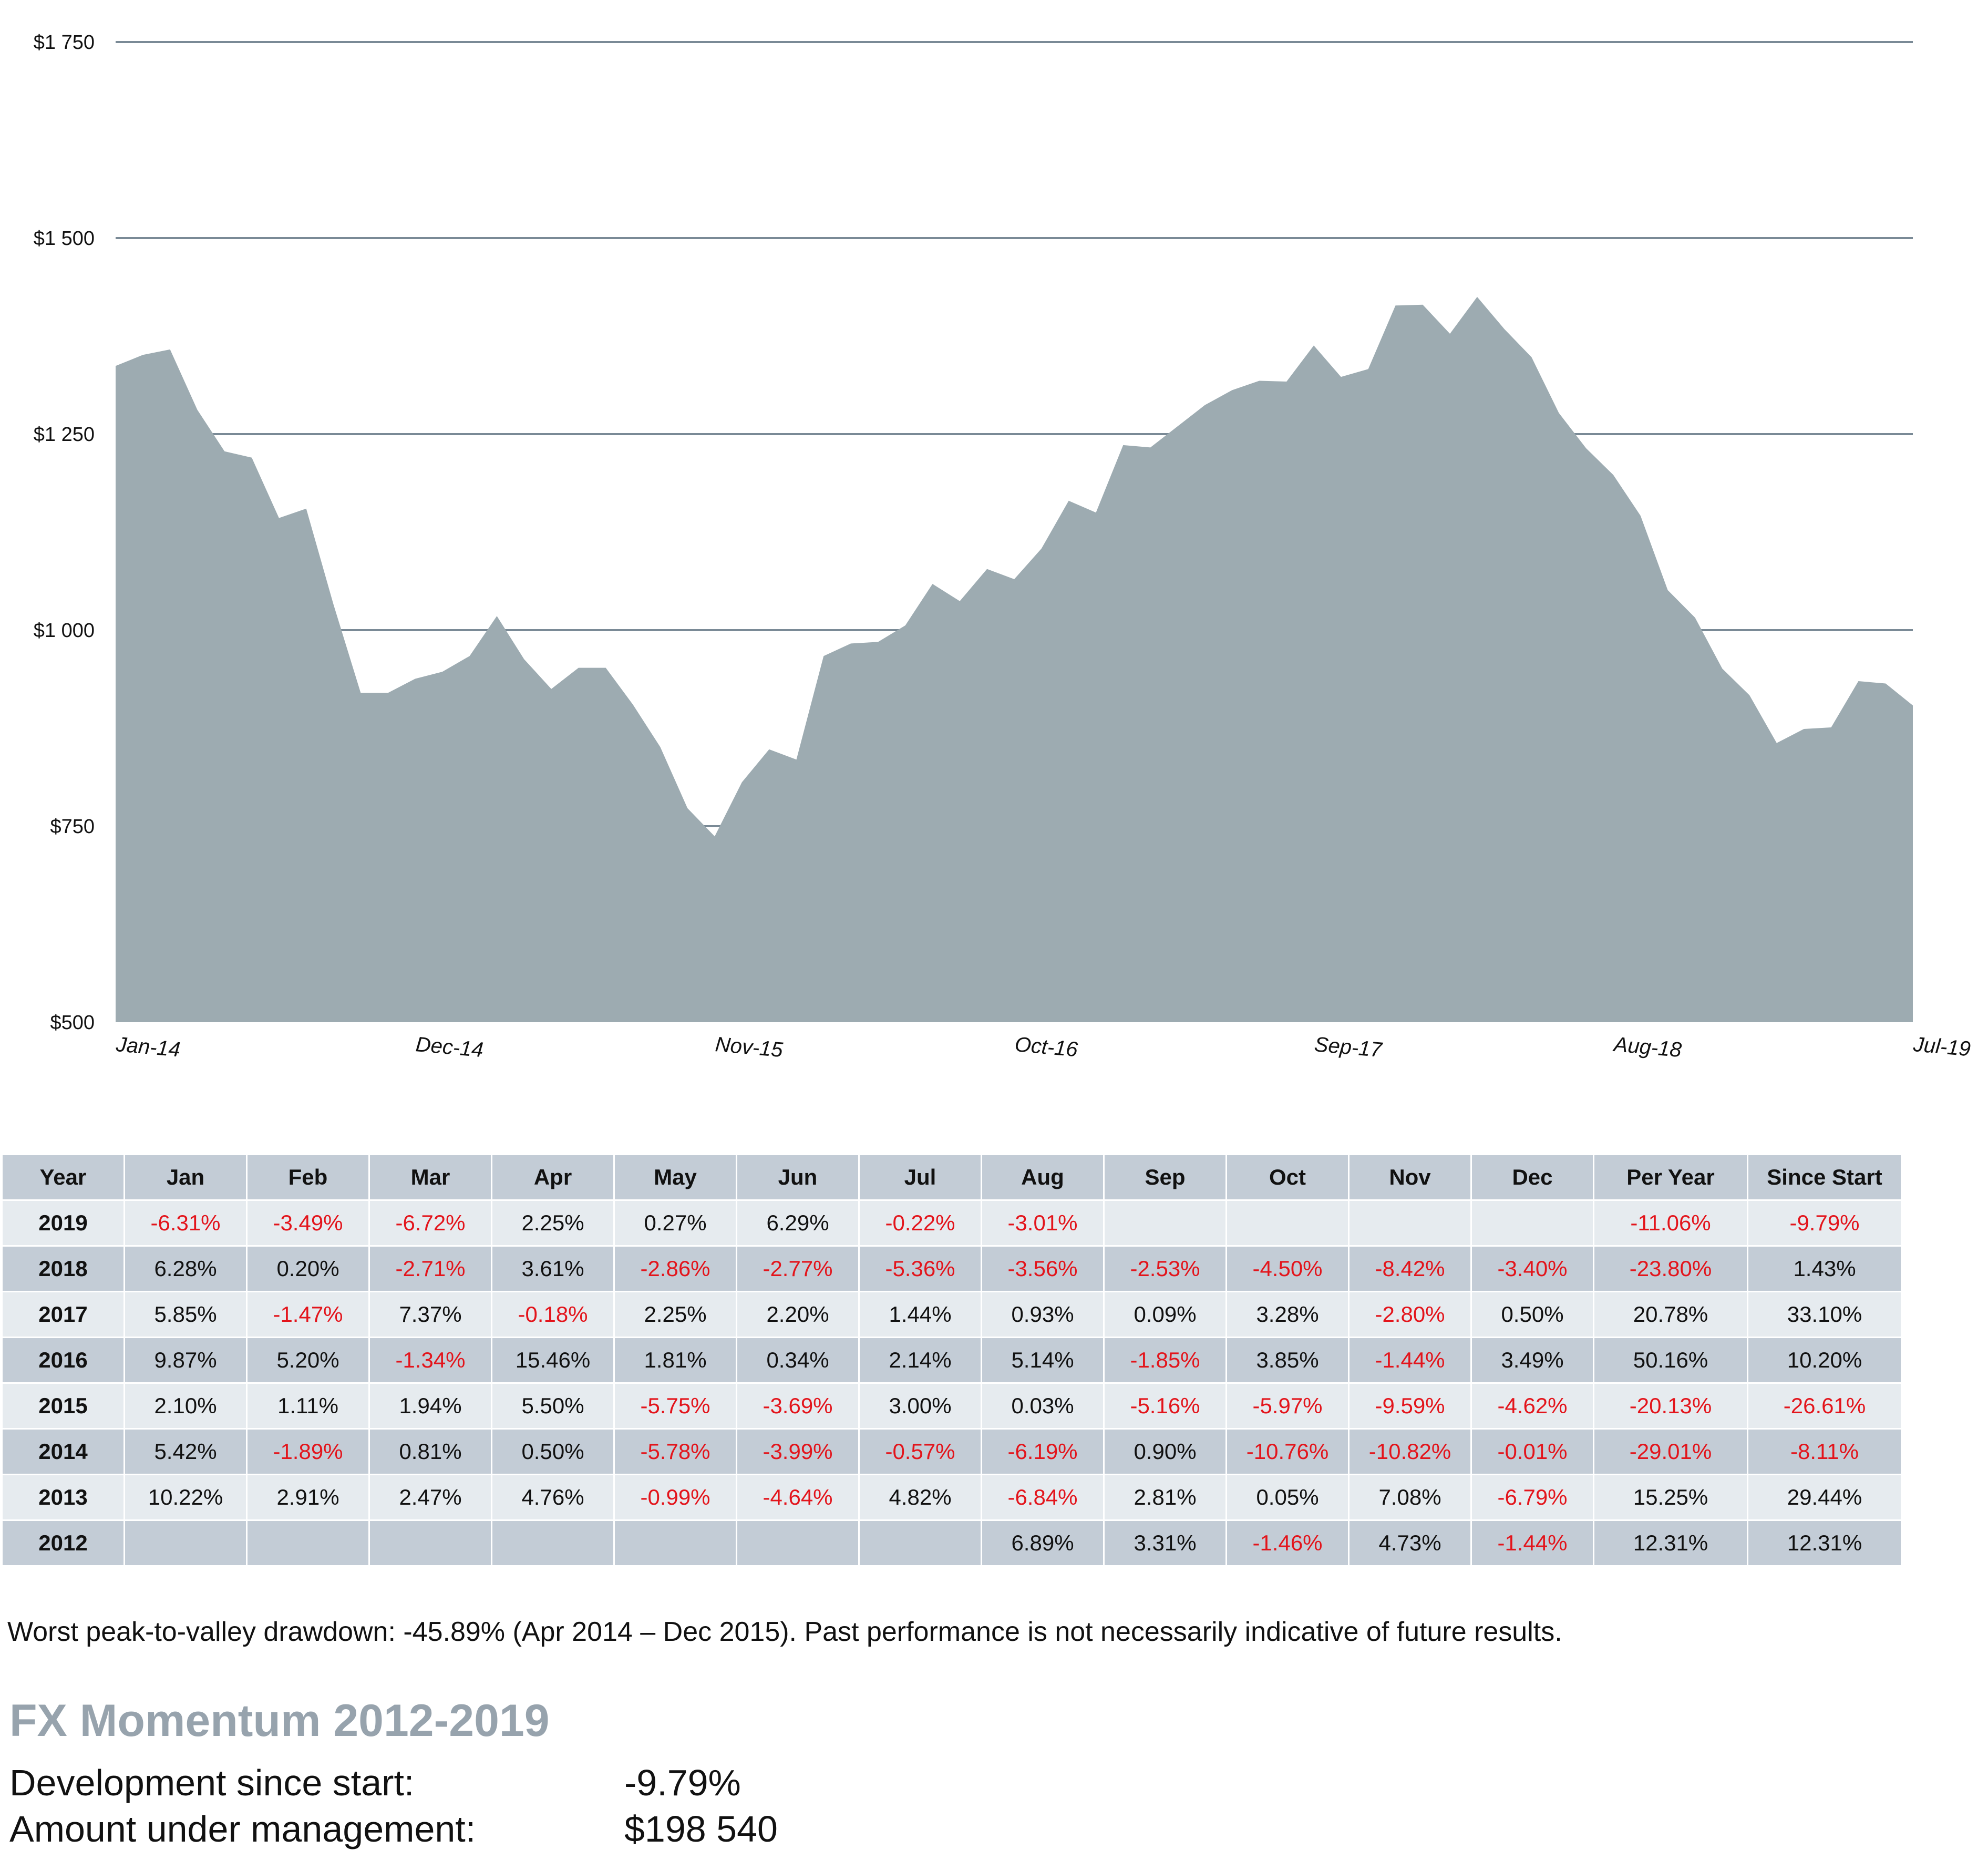 This screenshot has height=1850, width=1988. Describe the element at coordinates (552, 1360) in the screenshot. I see `return-cell: 15.46%` at that location.